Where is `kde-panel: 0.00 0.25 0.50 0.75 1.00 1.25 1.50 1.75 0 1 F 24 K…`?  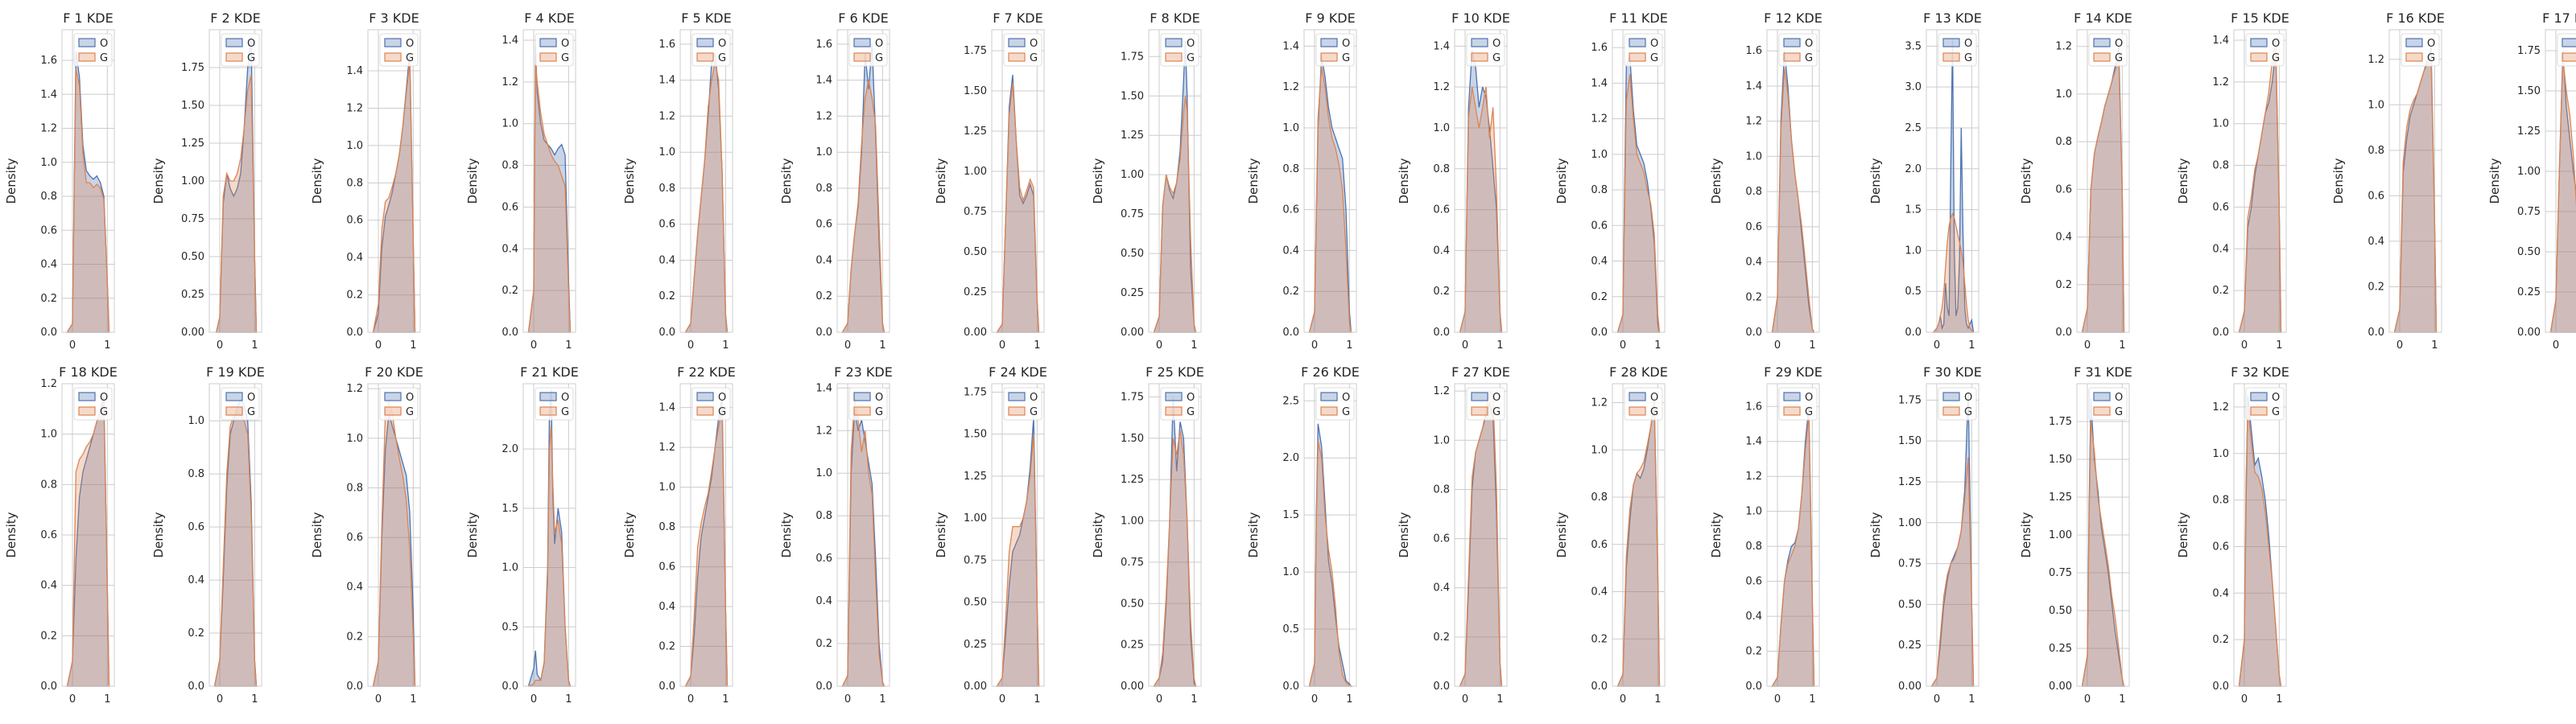
kde-panel: 0.00 0.25 0.50 0.75 1.00 1.25 1.50 1.75 0 1 F 24 K… is located at coordinates (990, 534).